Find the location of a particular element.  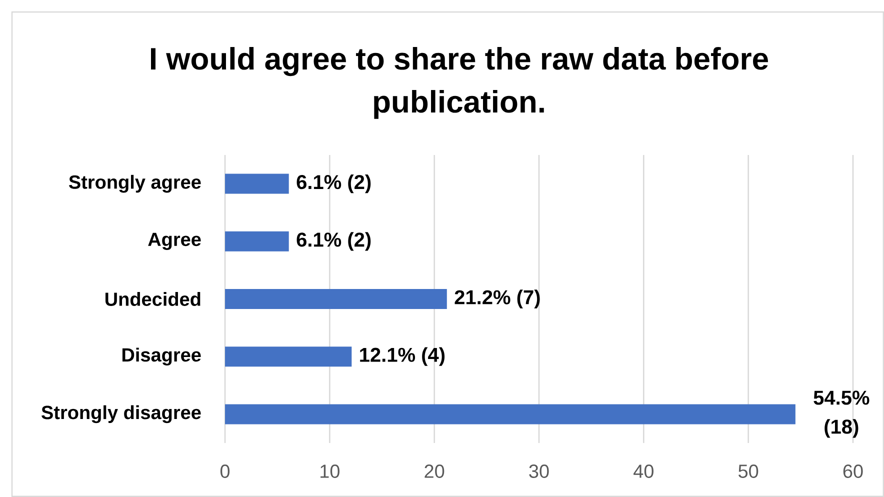

x-tick-label: 30 is located at coordinates (539, 471).